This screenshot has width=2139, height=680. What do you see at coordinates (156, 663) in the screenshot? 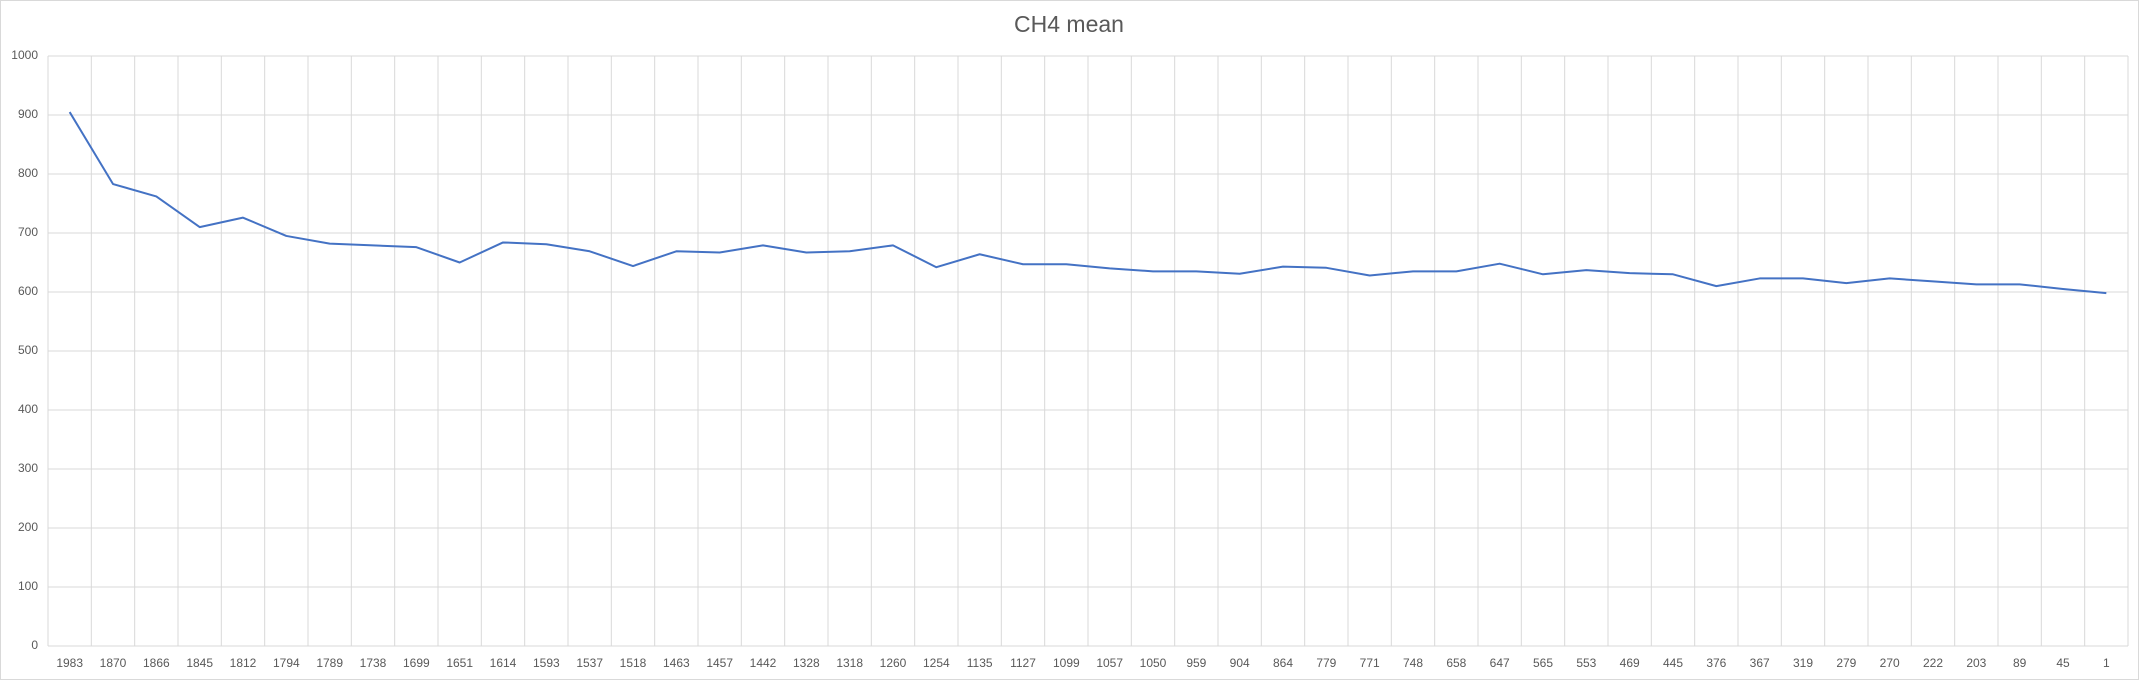
I see `x-tick-label: 1866` at bounding box center [156, 663].